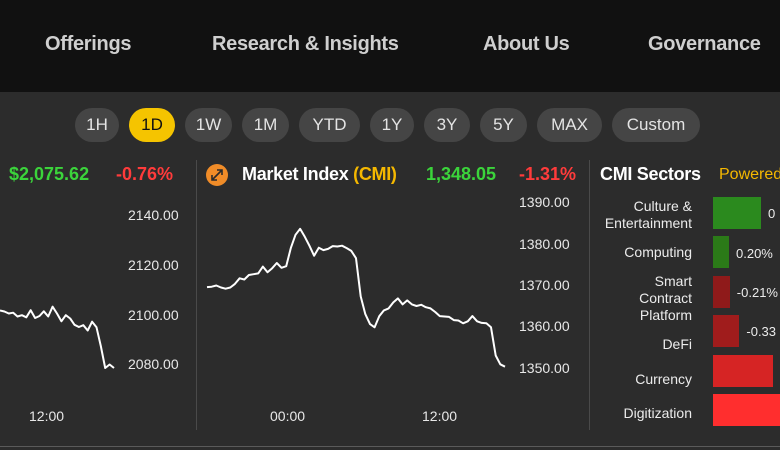 The image size is (780, 450). I want to click on expand-icon, so click(217, 175).